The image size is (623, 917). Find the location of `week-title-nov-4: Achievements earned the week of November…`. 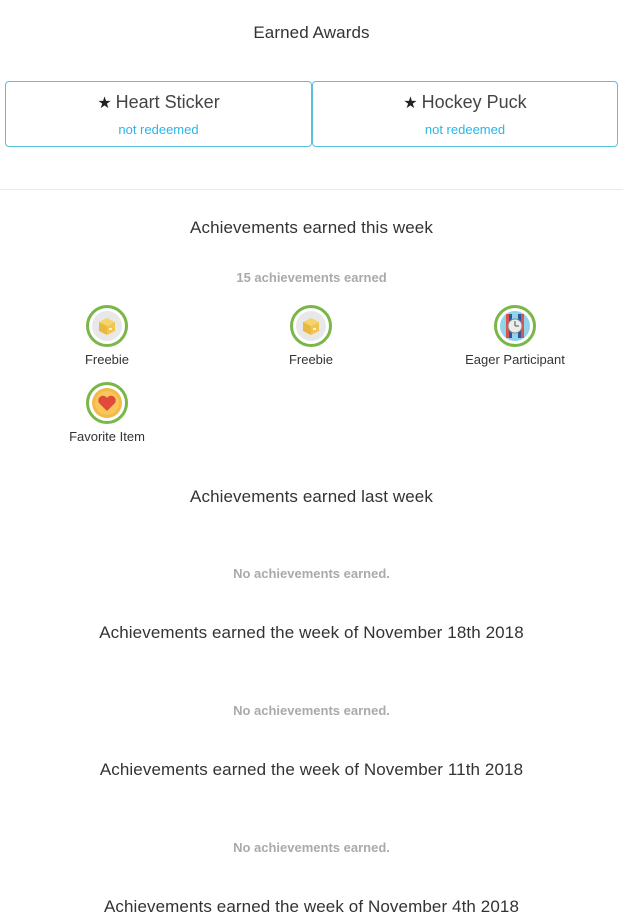

week-title-nov-4: Achievements earned the week of November… is located at coordinates (311, 906).